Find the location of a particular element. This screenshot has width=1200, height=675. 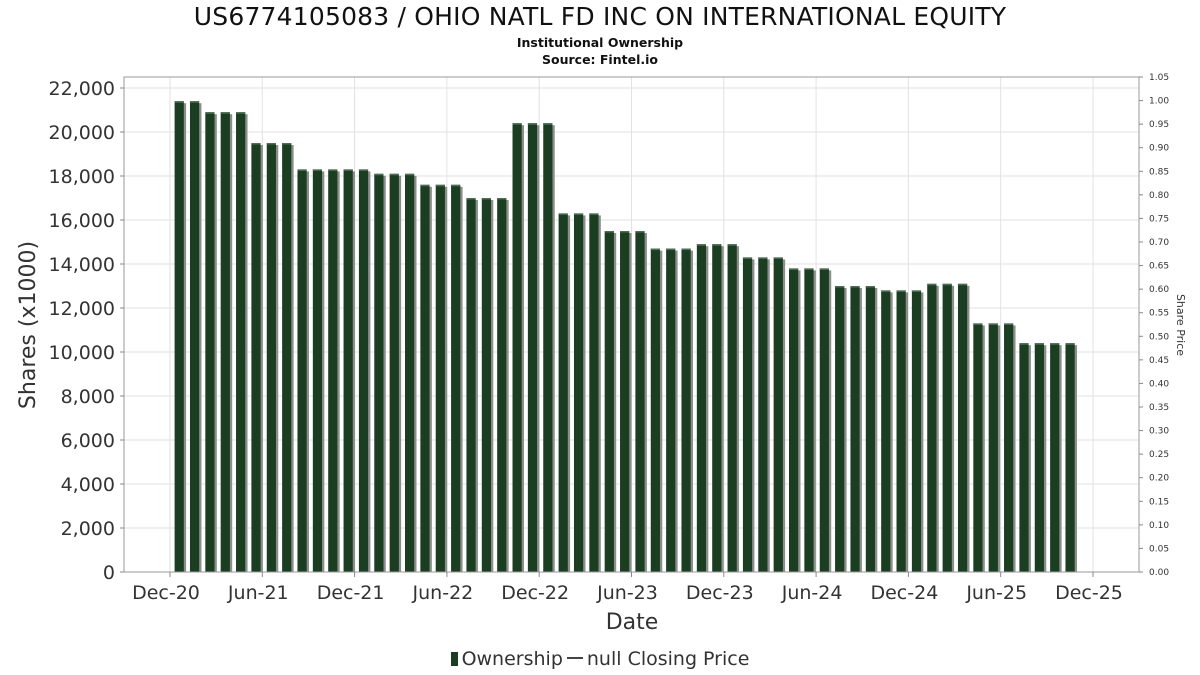

legend-price-label: null Closing Price is located at coordinates (668, 659).